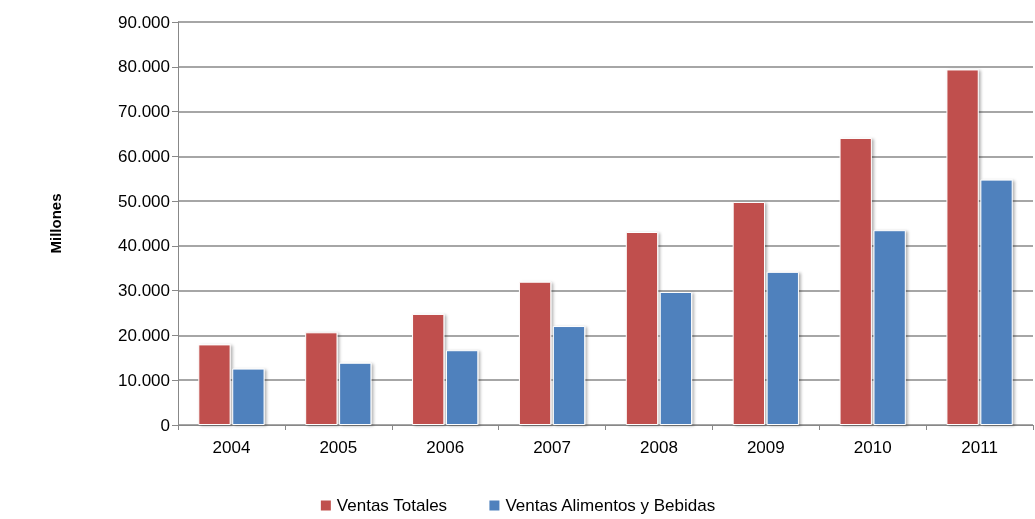 The height and width of the screenshot is (519, 1035). What do you see at coordinates (144, 22) in the screenshot?
I see `y-tick-label: 90.000` at bounding box center [144, 22].